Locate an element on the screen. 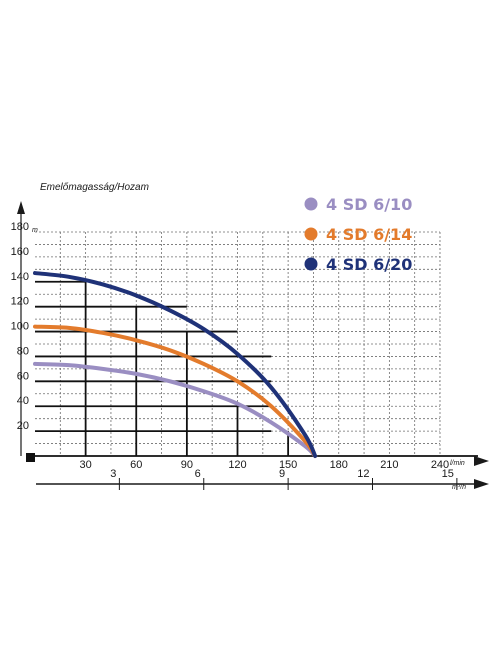  legend-label: 4 SD 6/10 is located at coordinates (369, 204).